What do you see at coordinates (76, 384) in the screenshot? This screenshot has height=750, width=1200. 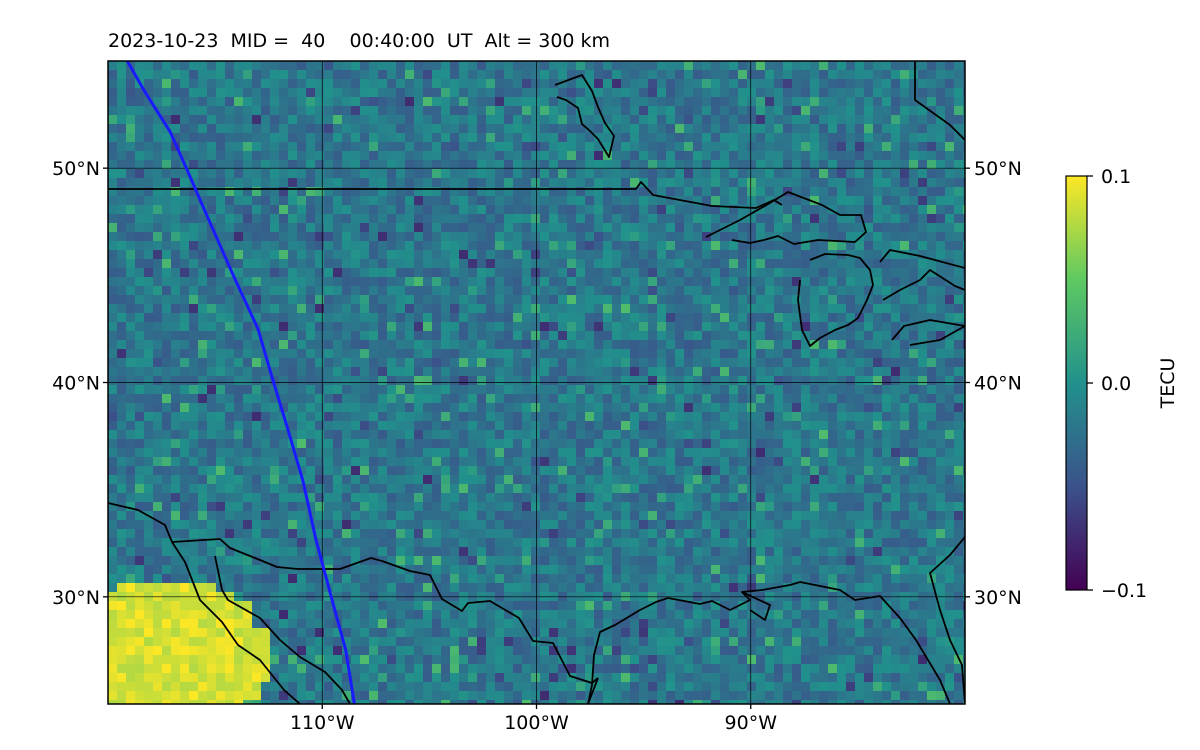 I see `lat-label-left: 40°N` at bounding box center [76, 384].